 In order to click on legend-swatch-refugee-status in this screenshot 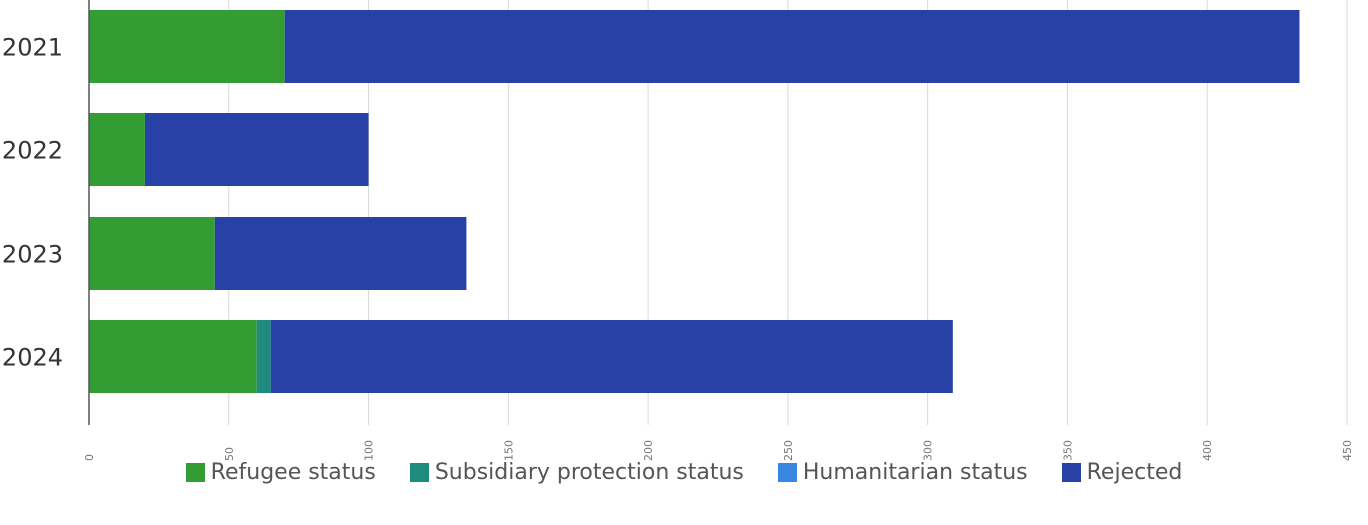, I will do `click(195, 472)`.